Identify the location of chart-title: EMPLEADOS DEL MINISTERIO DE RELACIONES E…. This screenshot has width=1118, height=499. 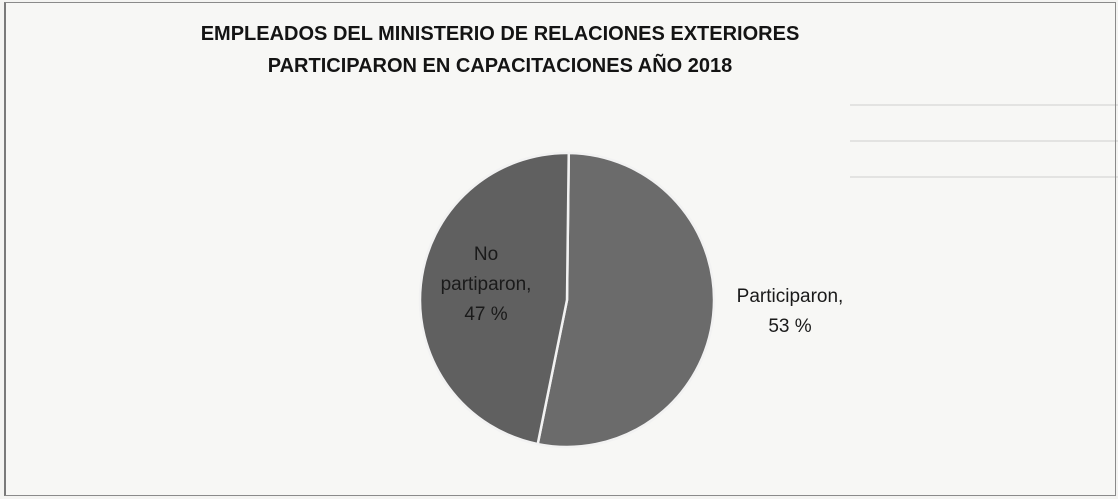
(500, 50).